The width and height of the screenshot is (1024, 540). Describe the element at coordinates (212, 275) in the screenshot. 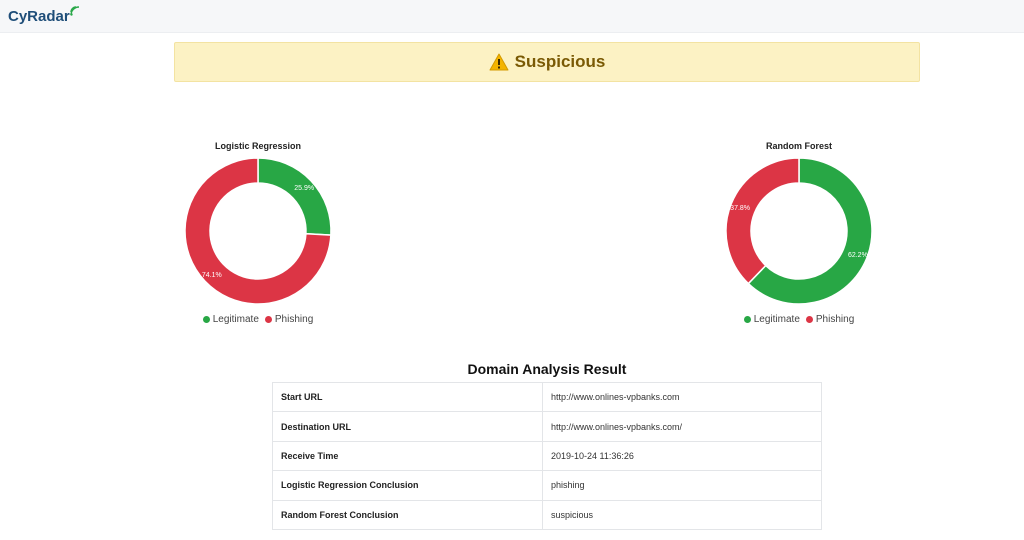

I see `slice-label-phishing: 74.1%` at that location.